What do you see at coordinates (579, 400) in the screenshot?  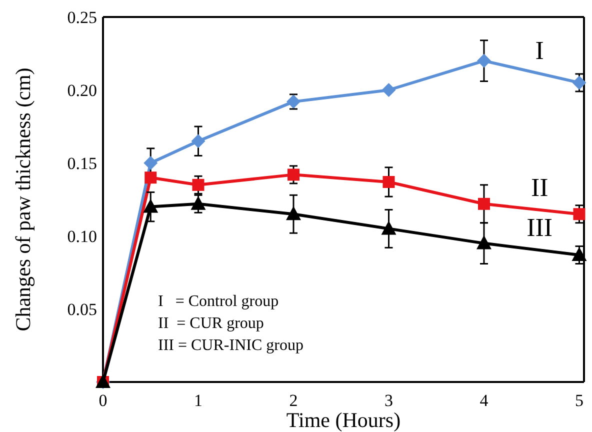 I see `x-tick-label: 5` at bounding box center [579, 400].